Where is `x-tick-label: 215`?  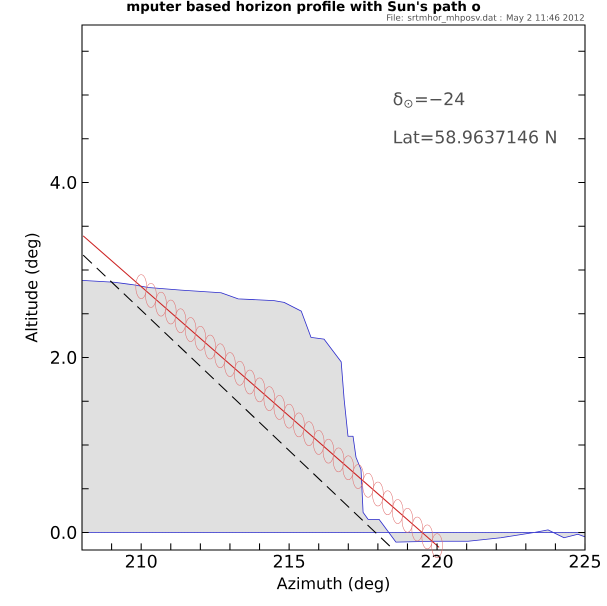 x-tick-label: 215 is located at coordinates (289, 561).